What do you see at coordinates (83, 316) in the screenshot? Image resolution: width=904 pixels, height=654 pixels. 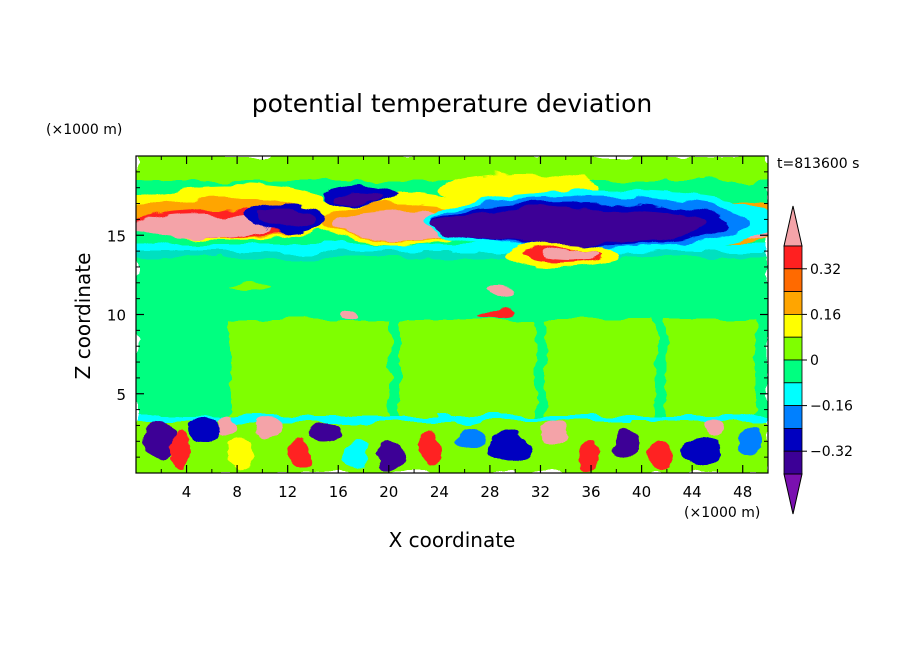 I see `y-axis-label: Z coordinate` at bounding box center [83, 316].